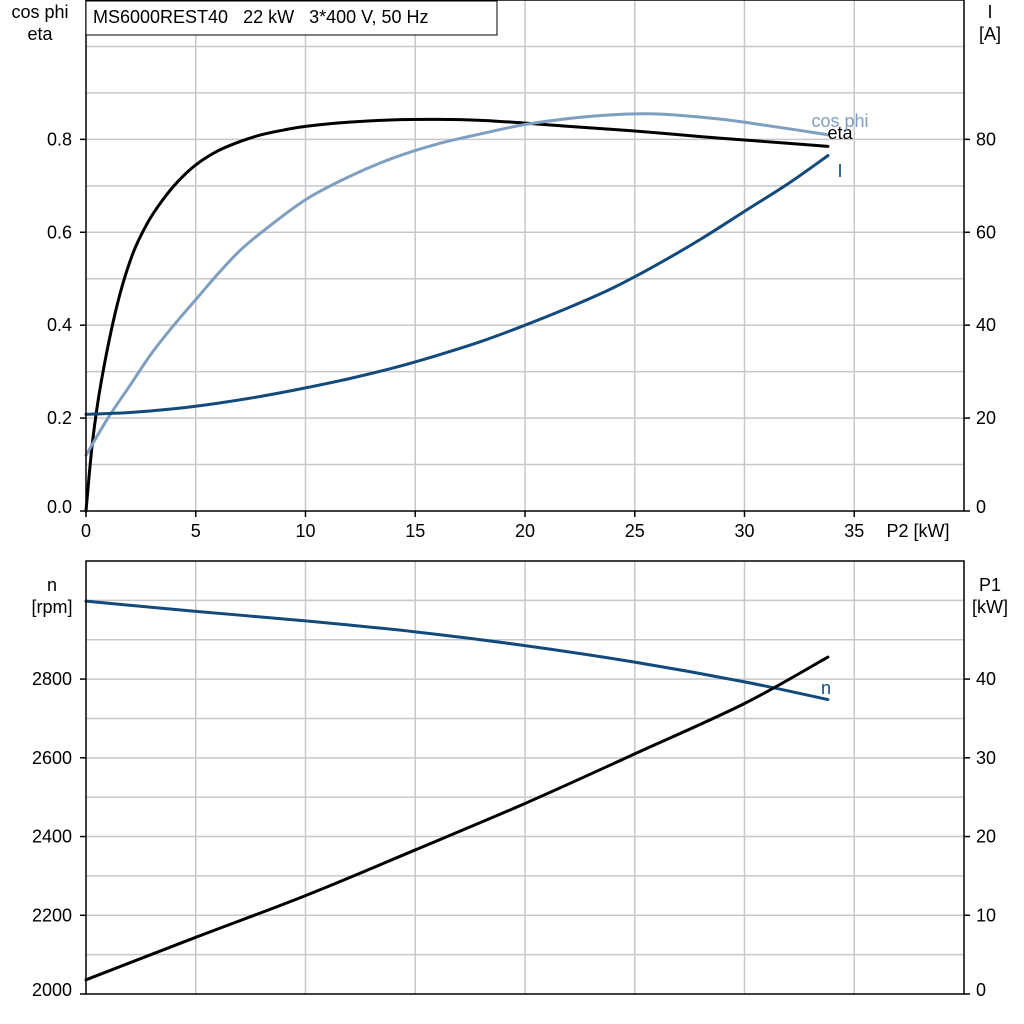  I want to click on y-right-axis-title: P1, so click(990, 585).